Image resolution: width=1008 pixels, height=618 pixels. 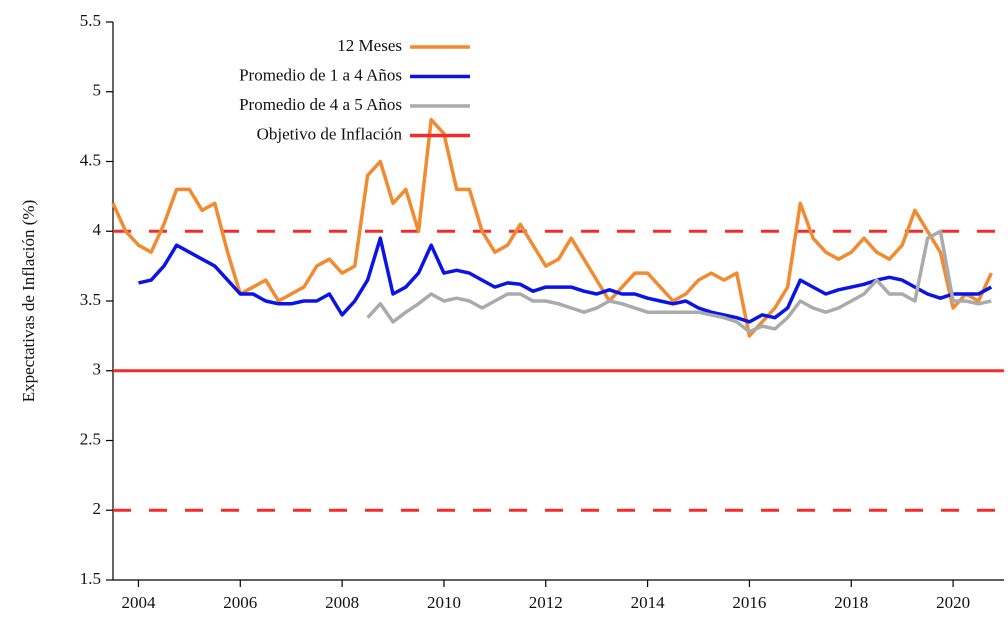 I want to click on y-tick-label: 4, so click(x=97, y=229).